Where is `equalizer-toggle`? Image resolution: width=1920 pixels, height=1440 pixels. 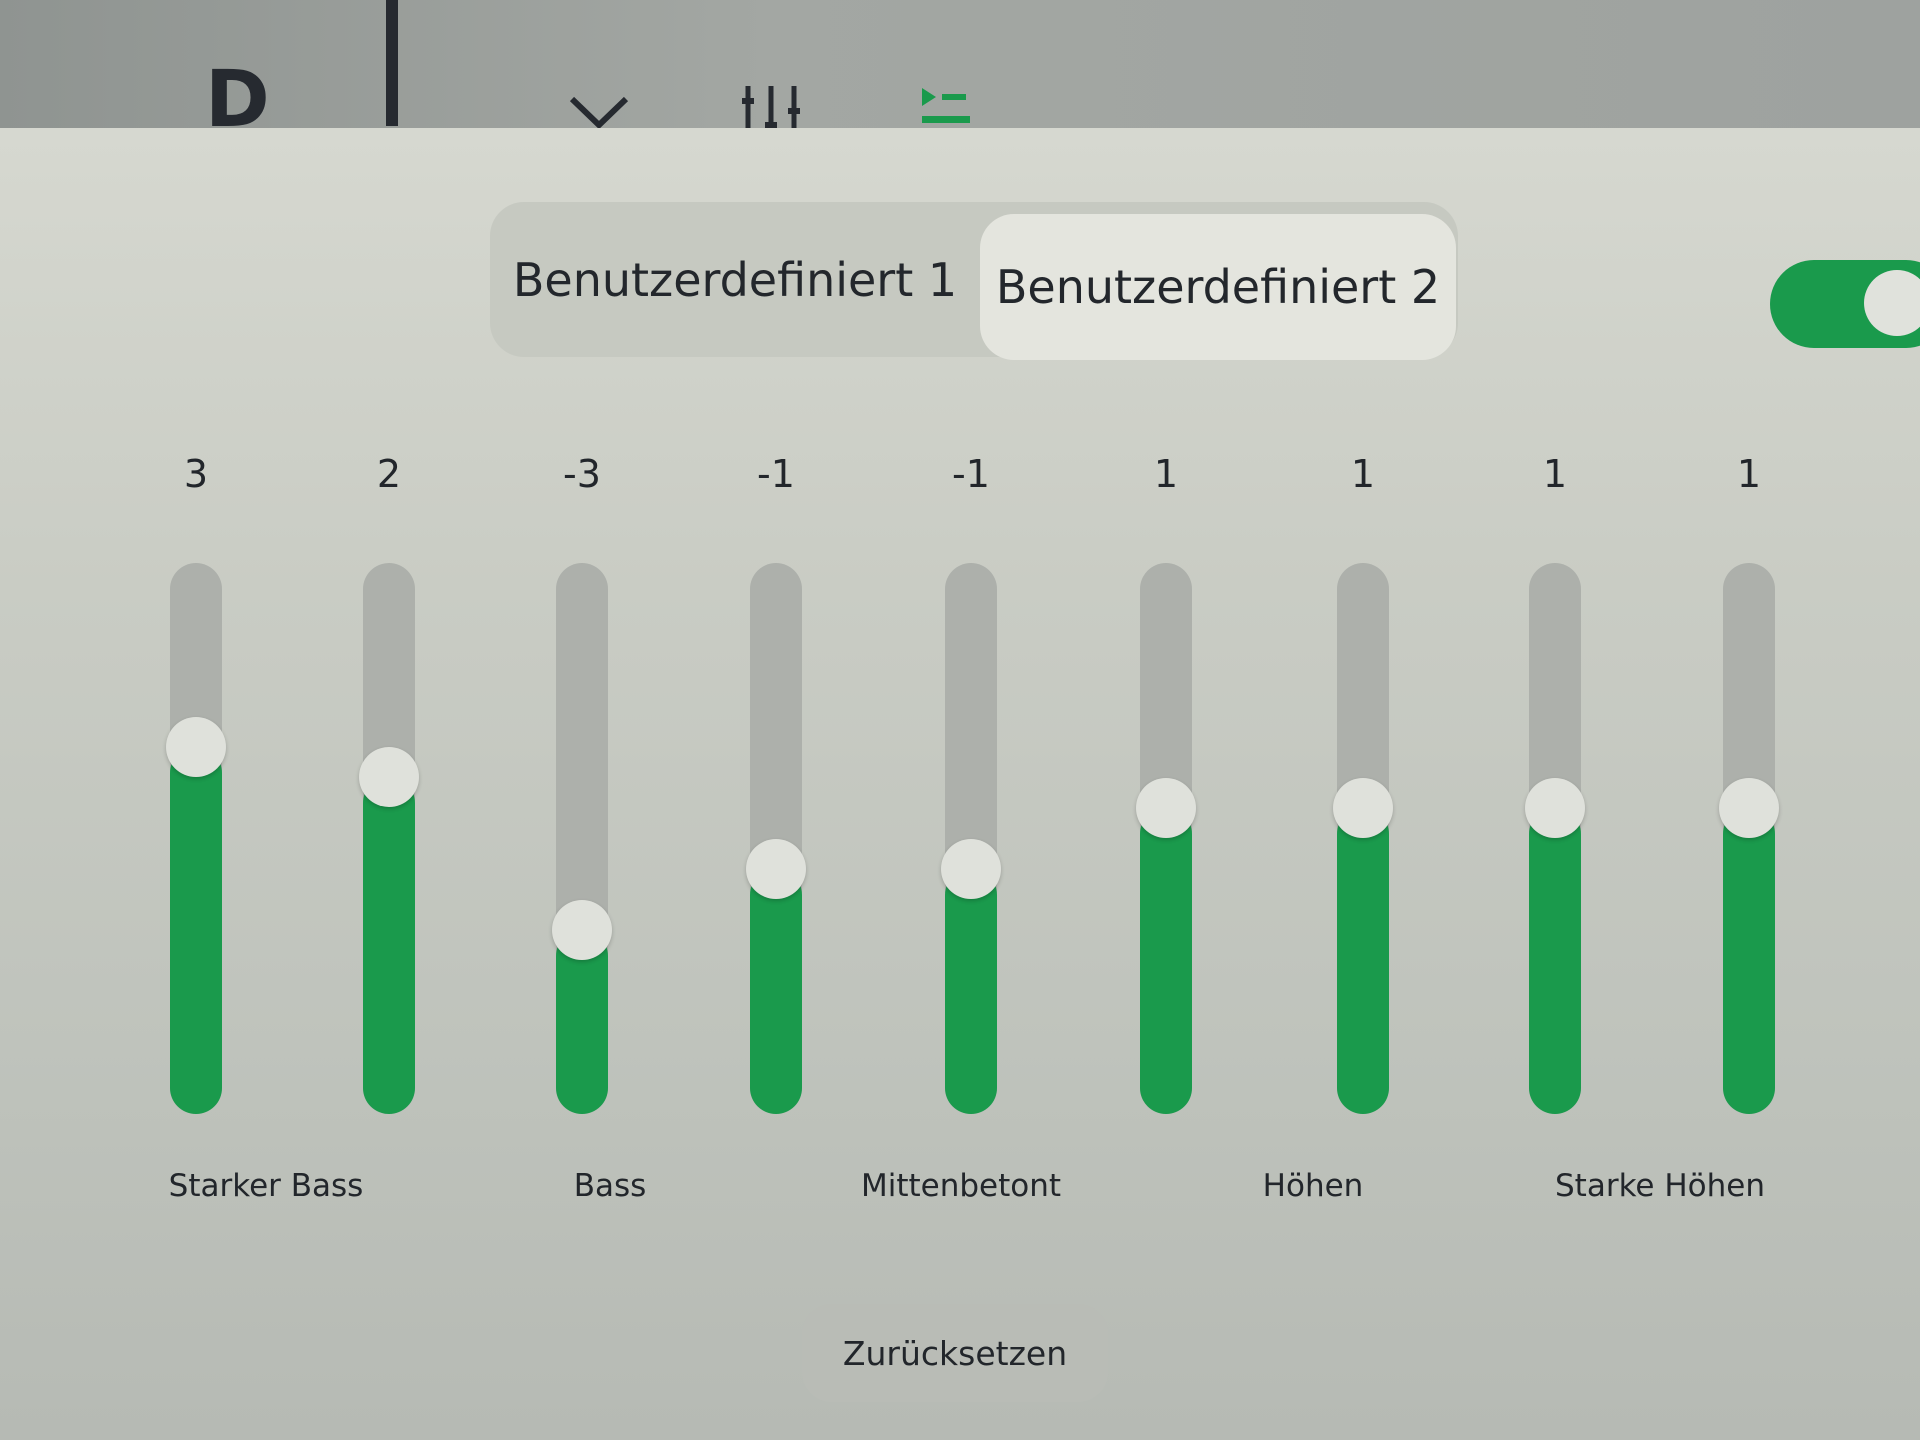
equalizer-toggle is located at coordinates (1845, 304).